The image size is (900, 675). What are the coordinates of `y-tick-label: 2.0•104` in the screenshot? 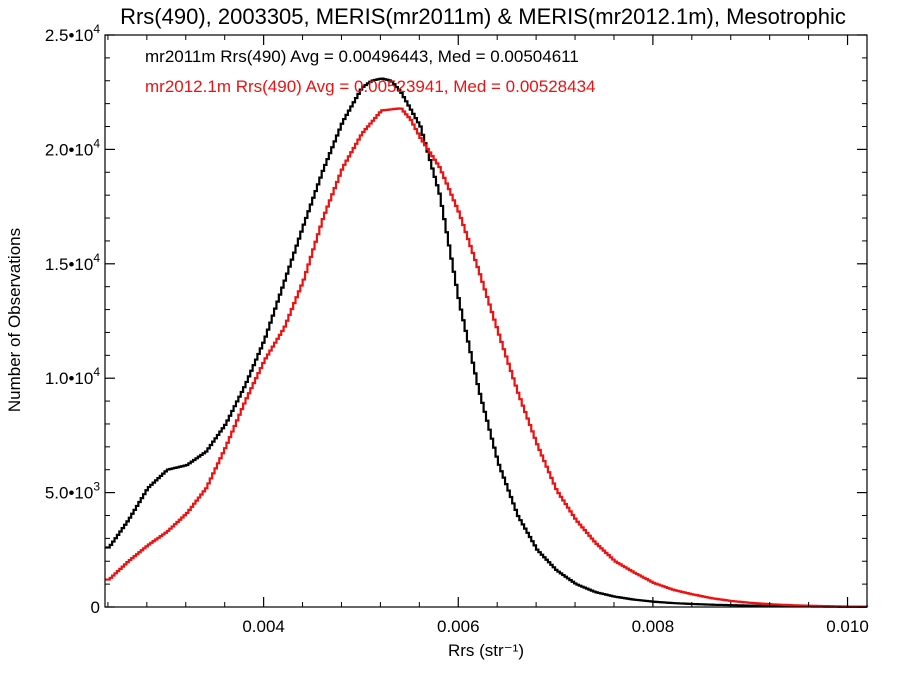 It's located at (73, 147).